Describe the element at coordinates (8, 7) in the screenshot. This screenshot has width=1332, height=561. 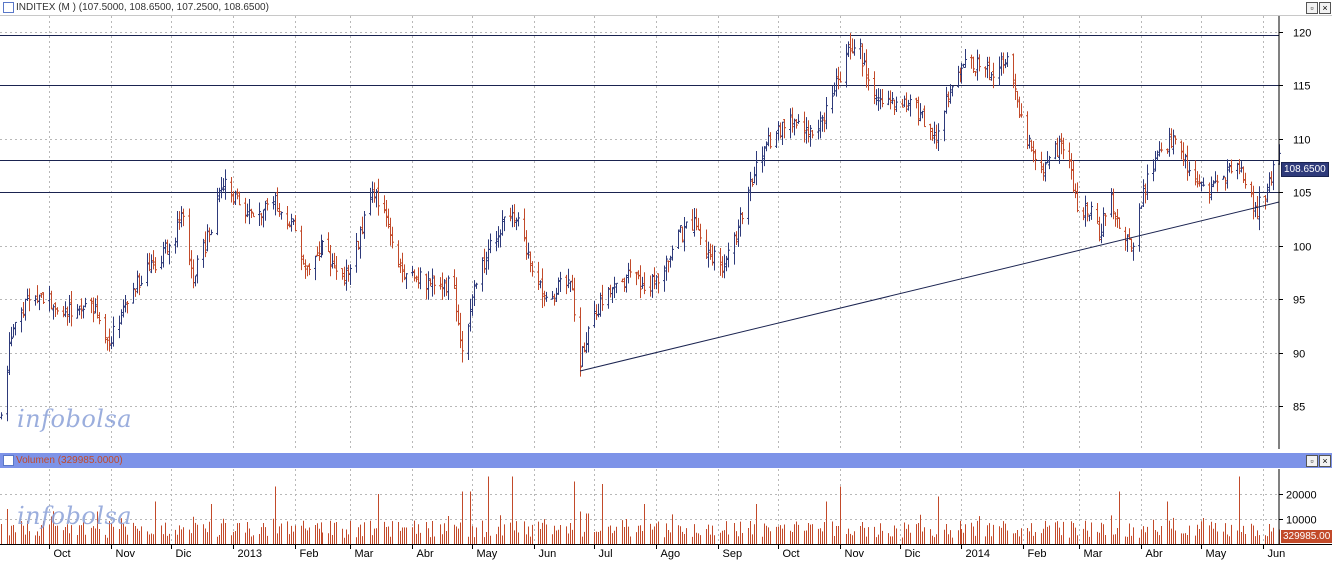
I see `panel-window-icon` at that location.